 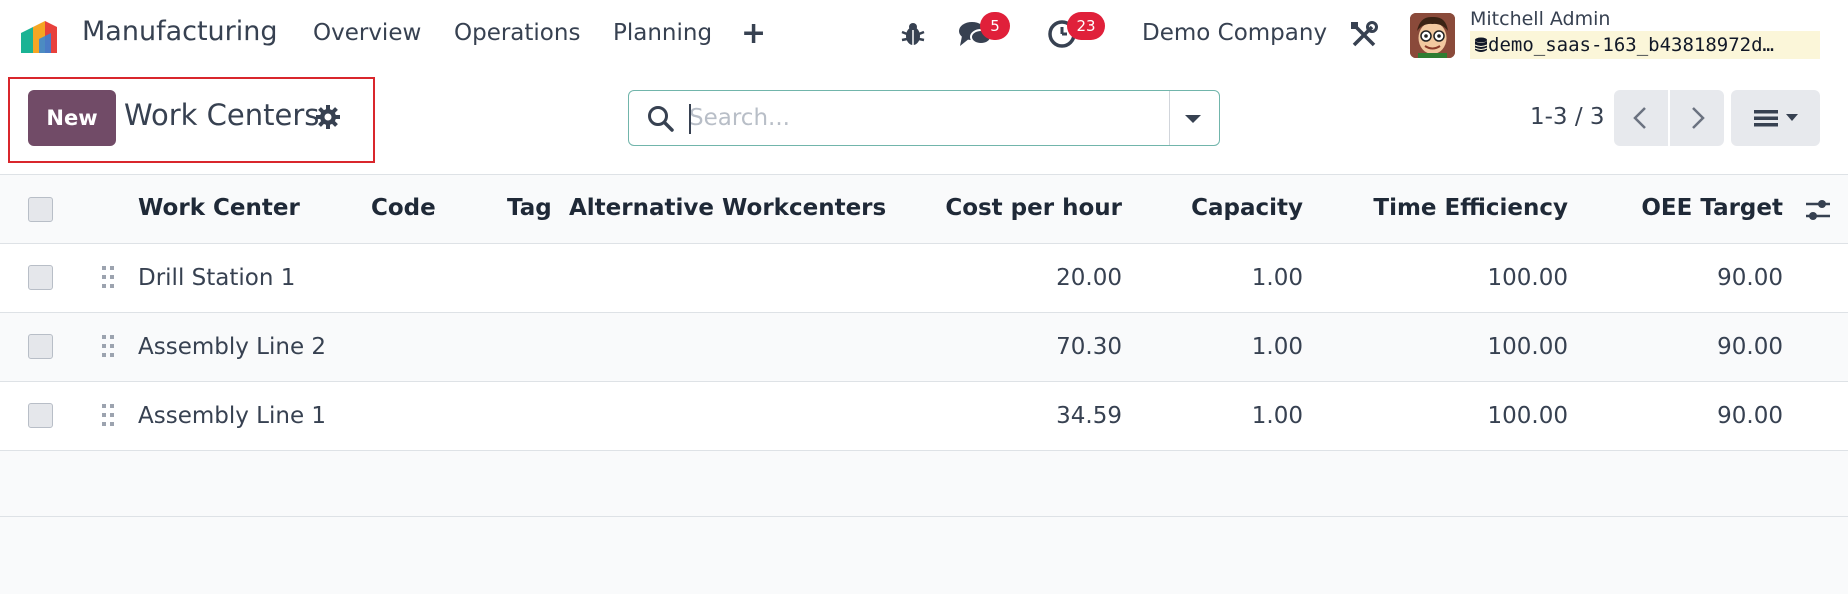 What do you see at coordinates (690, 119) in the screenshot?
I see `text-cursor` at bounding box center [690, 119].